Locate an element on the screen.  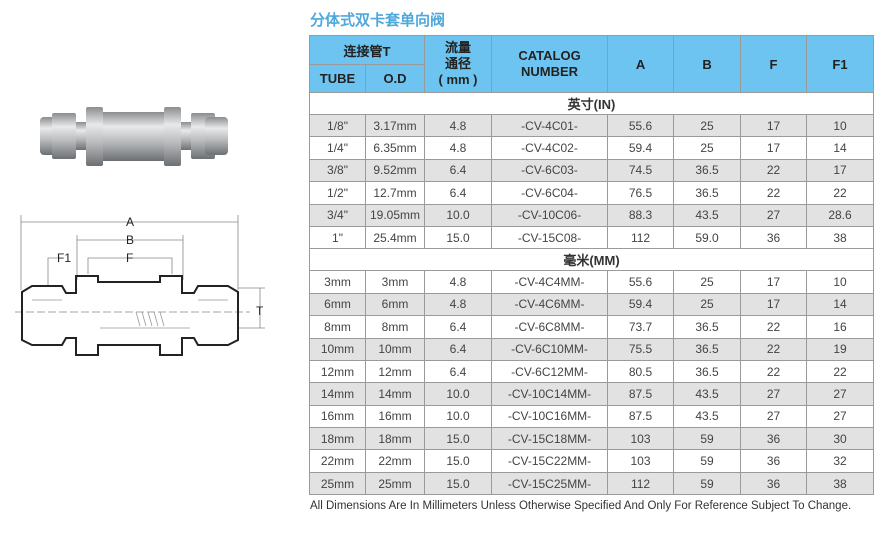
cell-a: 87.5 is located at coordinates (641, 416).